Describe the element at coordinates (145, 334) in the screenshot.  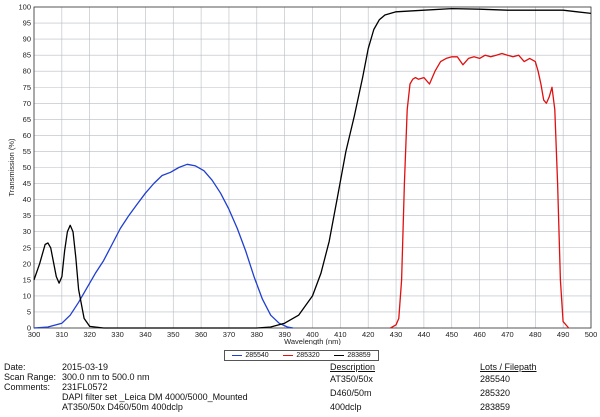
I see `x-tick-label: 340` at that location.